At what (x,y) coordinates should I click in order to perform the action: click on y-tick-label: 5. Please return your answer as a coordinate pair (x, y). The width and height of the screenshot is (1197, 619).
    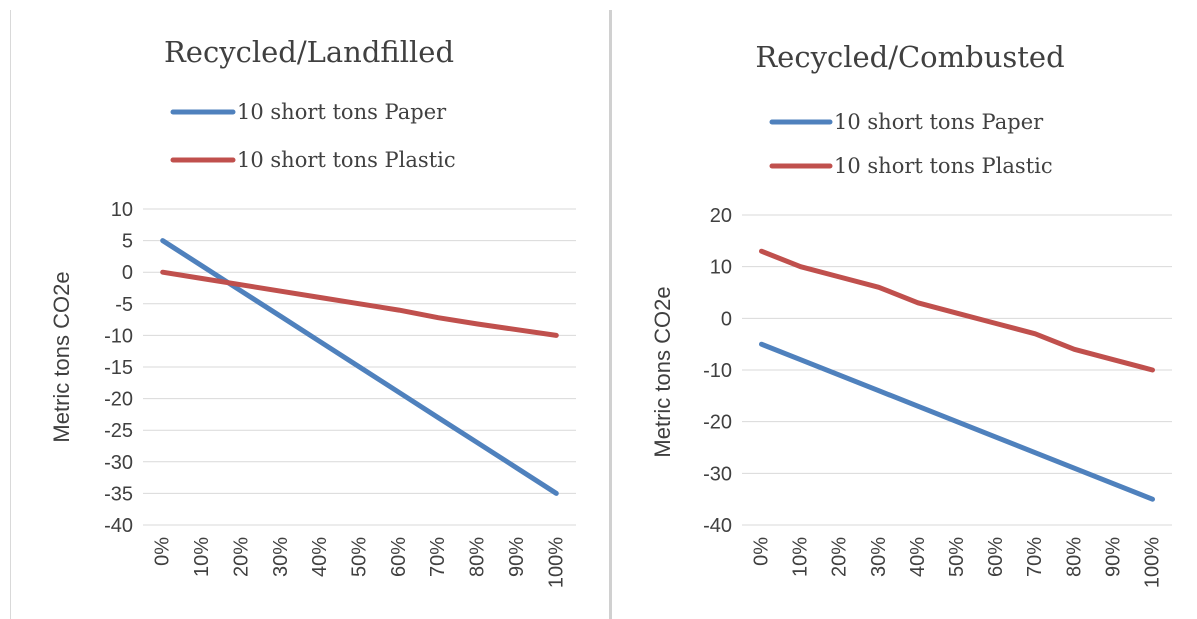
    Looking at the image, I should click on (127, 242).